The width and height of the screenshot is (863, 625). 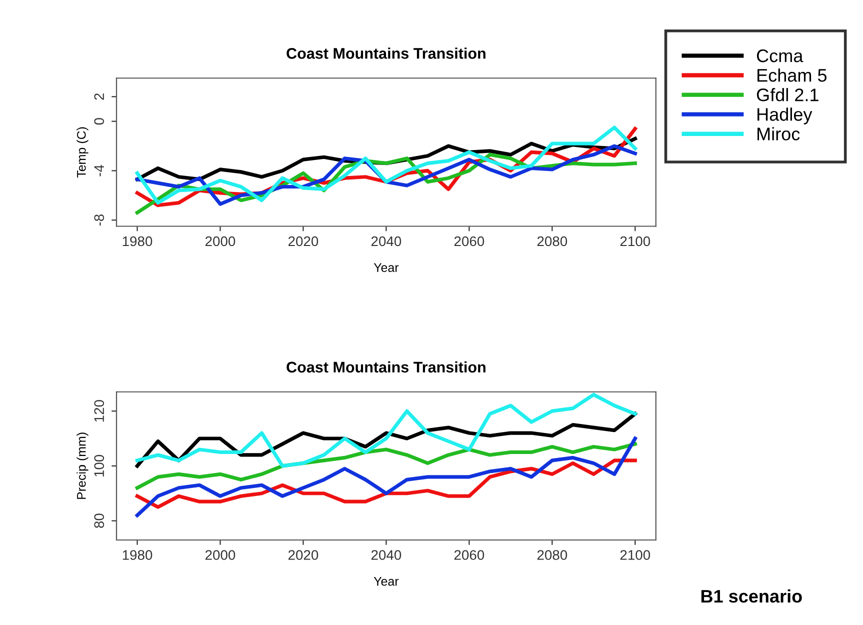 What do you see at coordinates (780, 55) in the screenshot?
I see `legend-label: Ccma` at bounding box center [780, 55].